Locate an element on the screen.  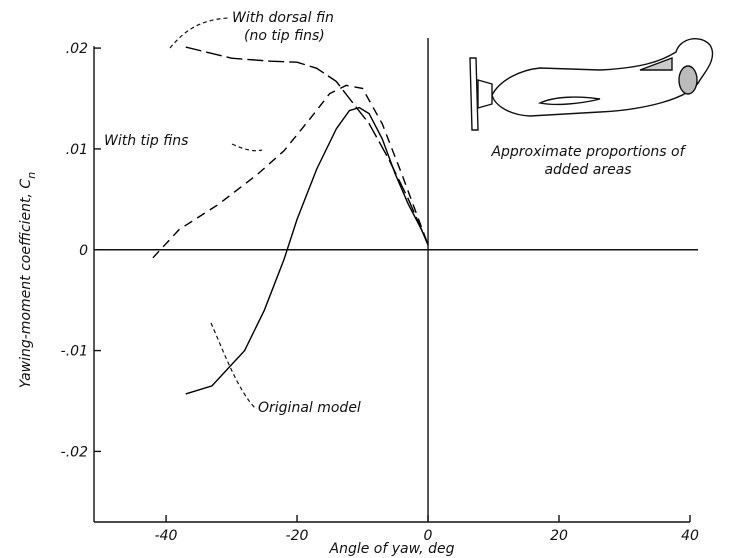
x-tick-label: 0 is located at coordinates (428, 536).